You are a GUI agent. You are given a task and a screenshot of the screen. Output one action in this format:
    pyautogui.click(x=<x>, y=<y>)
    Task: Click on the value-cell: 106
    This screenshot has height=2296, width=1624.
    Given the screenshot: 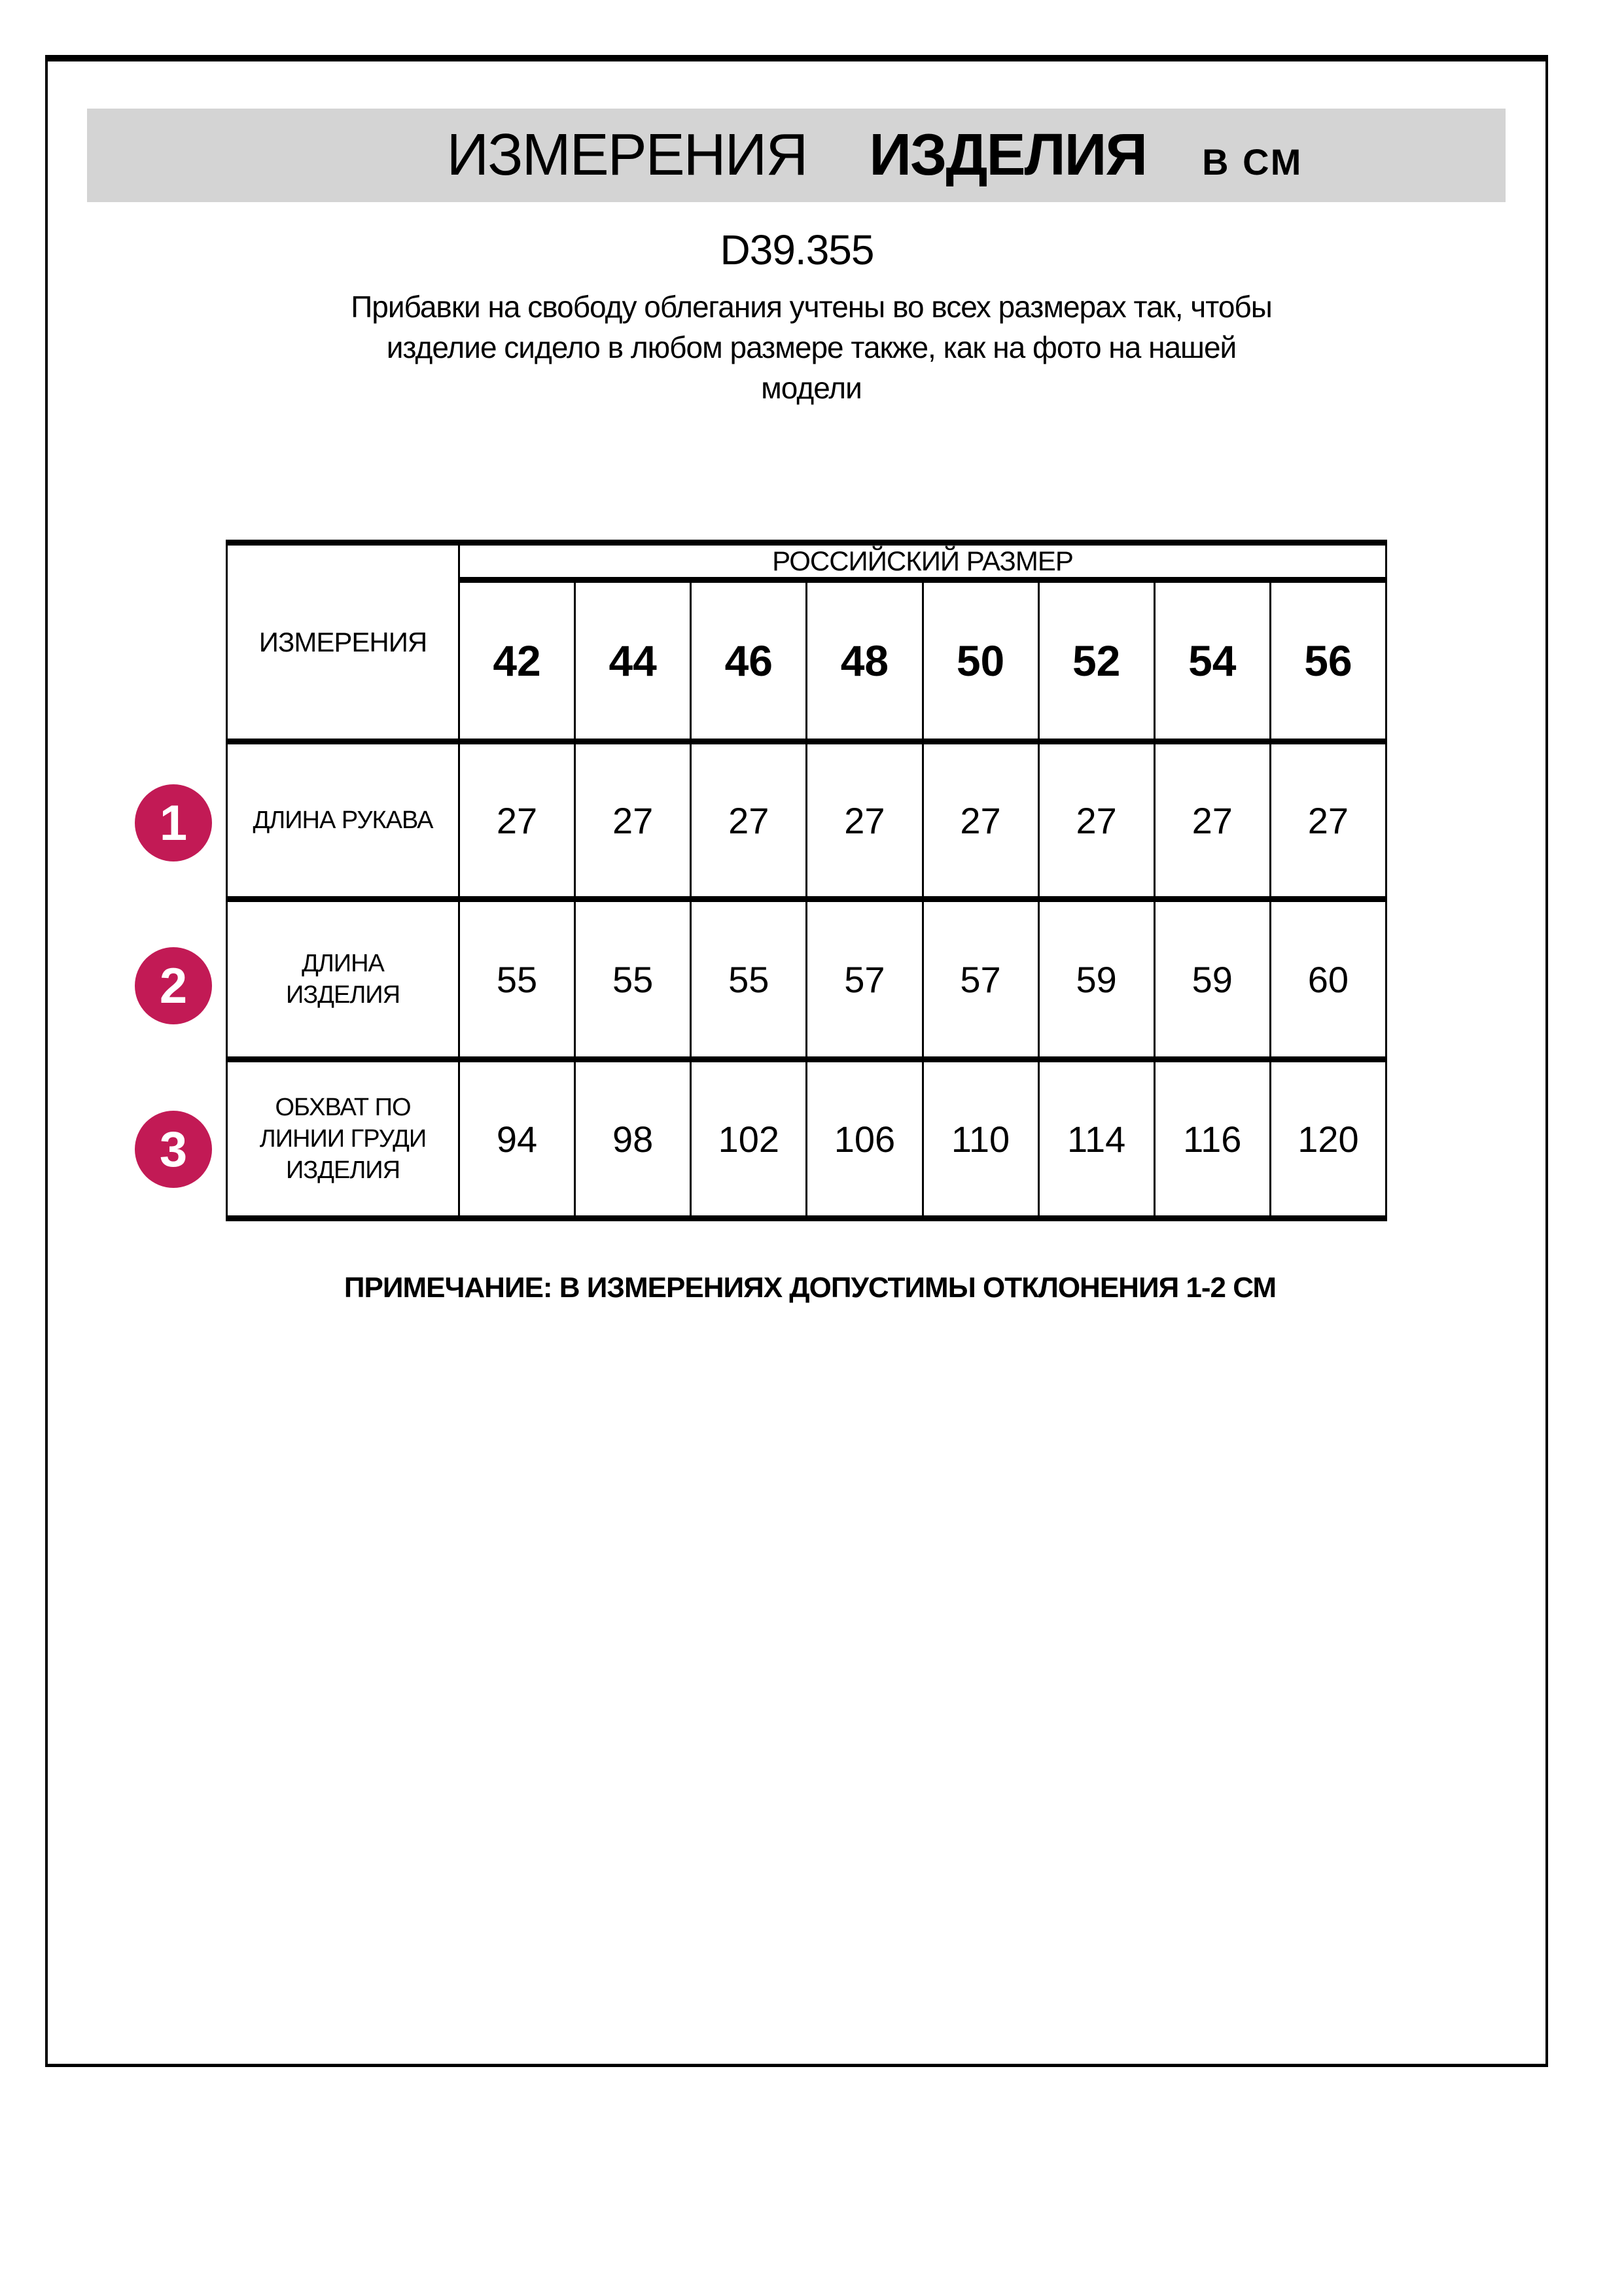 What is the action you would take?
    pyautogui.click(x=864, y=1138)
    